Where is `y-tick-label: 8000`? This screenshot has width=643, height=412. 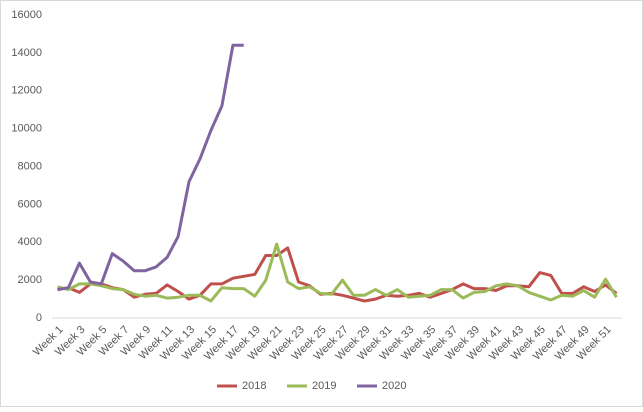 y-tick-label: 8000 is located at coordinates (30, 166).